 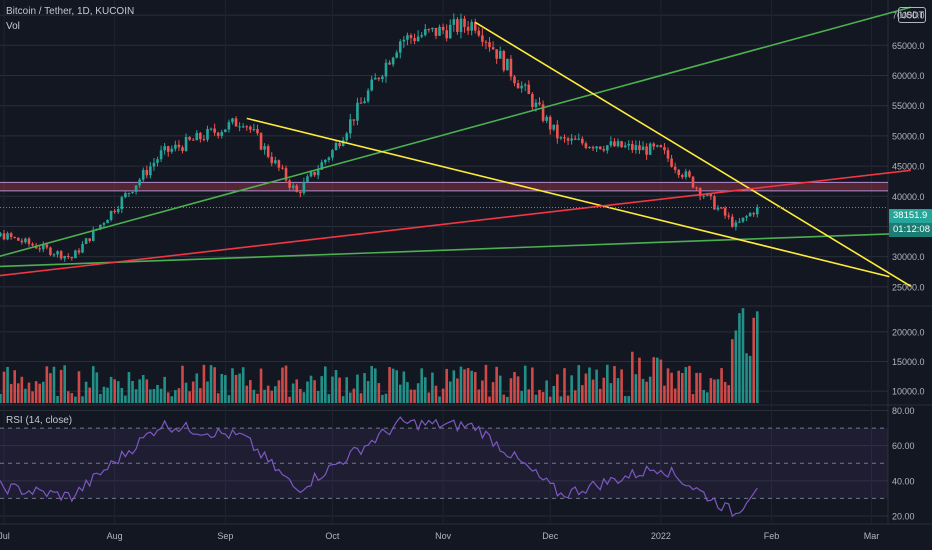 I want to click on price-tick-label: 55000.0, so click(x=908, y=106).